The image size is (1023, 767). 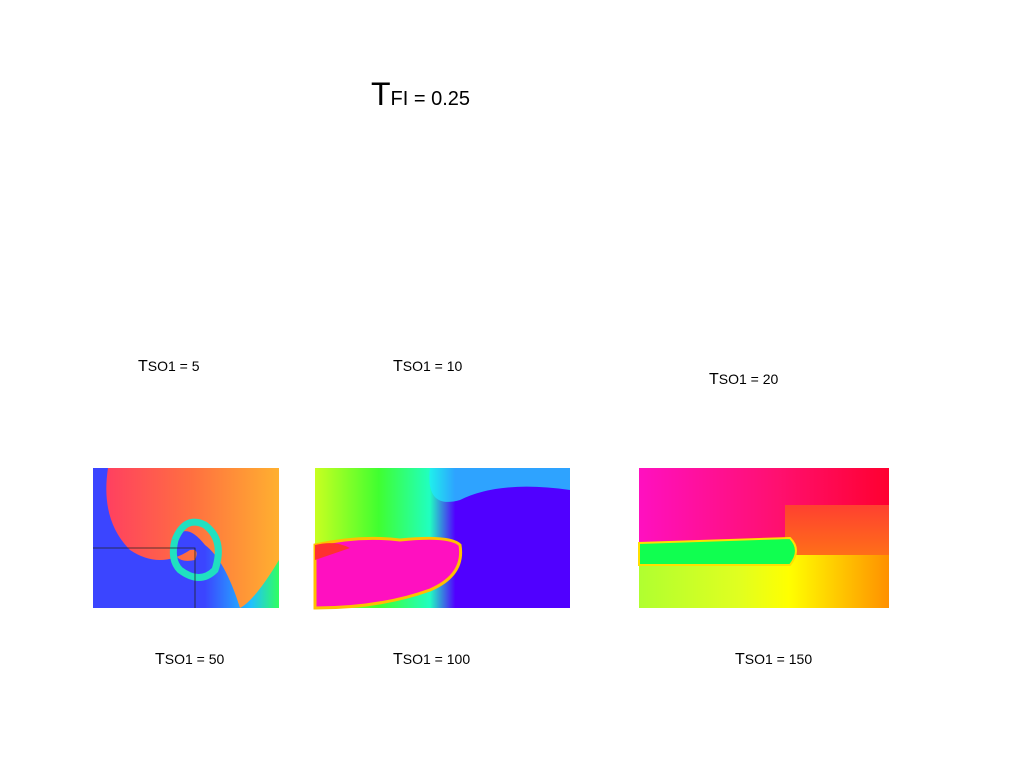 I want to click on text-part: SO1 = 50, so click(x=195, y=659).